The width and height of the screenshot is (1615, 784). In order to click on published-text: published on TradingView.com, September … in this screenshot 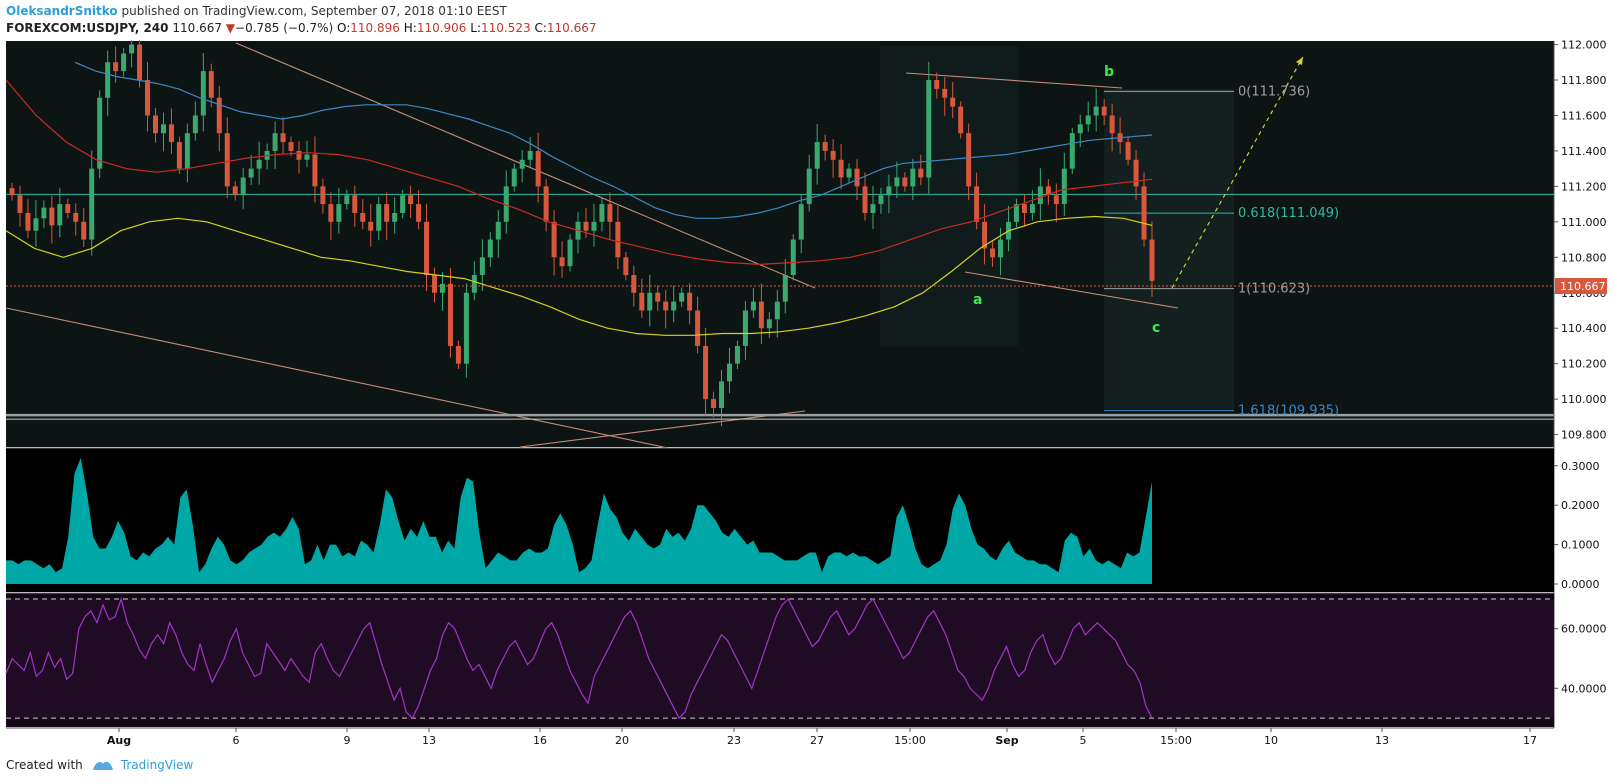, I will do `click(314, 11)`.